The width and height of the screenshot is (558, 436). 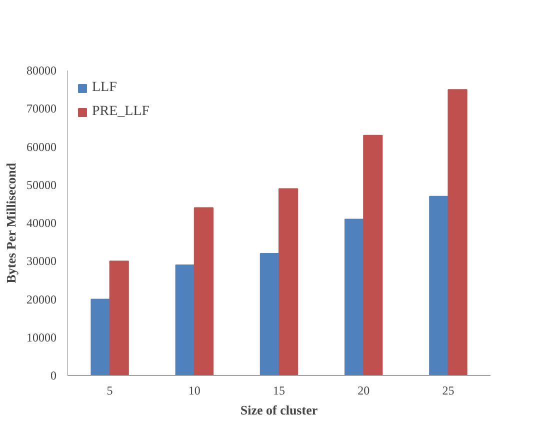 I want to click on y-tick-label: 60000, so click(x=41, y=147).